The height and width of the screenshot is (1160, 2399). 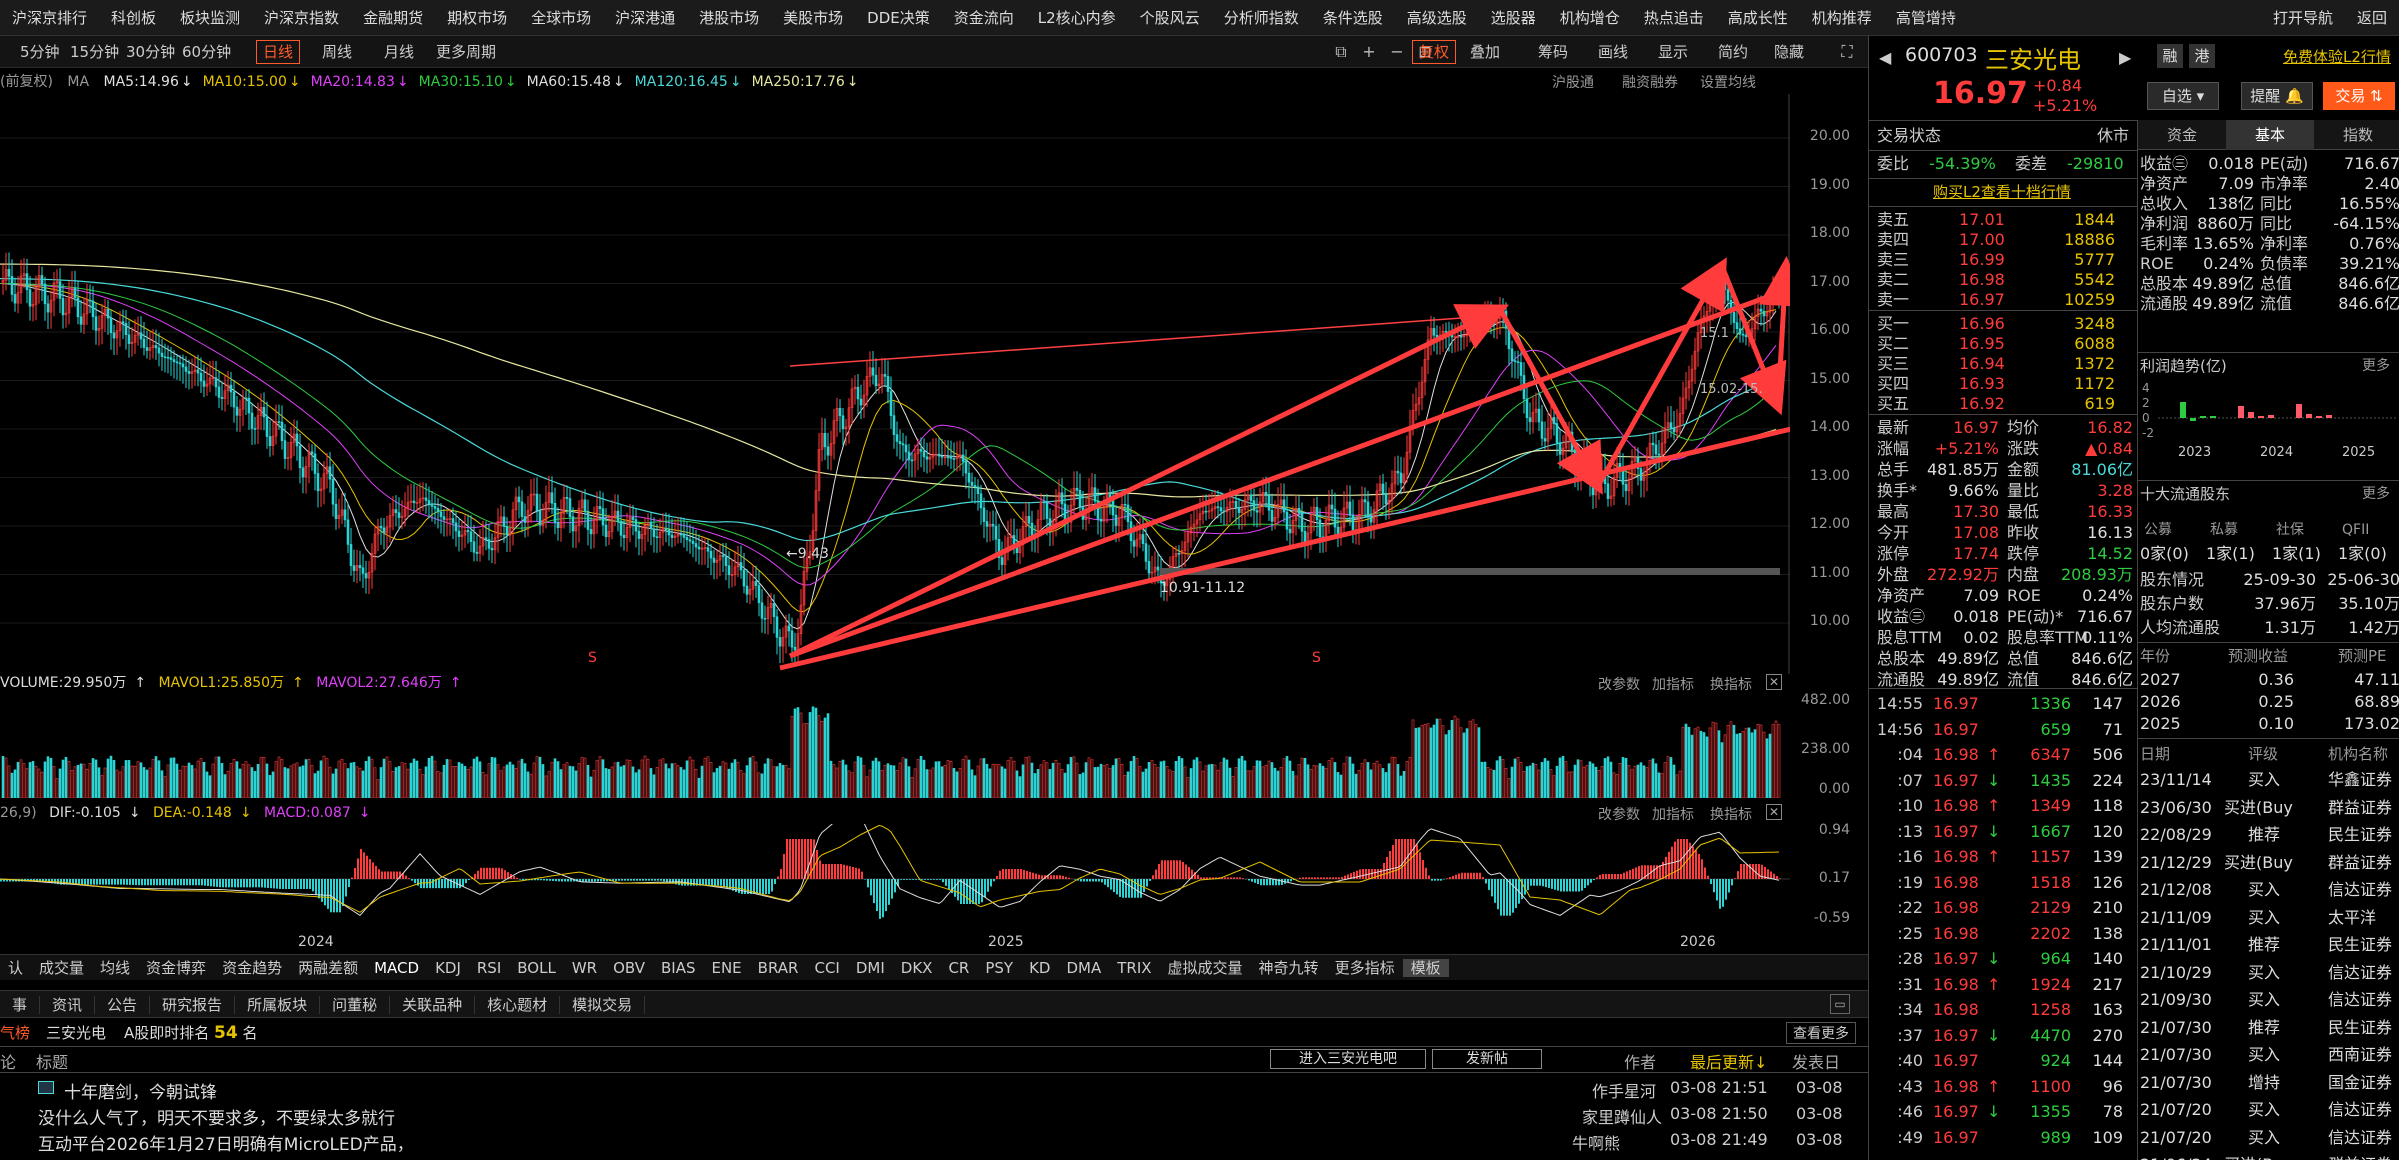 What do you see at coordinates (2181, 135) in the screenshot?
I see `fund-tab-0: 资金` at bounding box center [2181, 135].